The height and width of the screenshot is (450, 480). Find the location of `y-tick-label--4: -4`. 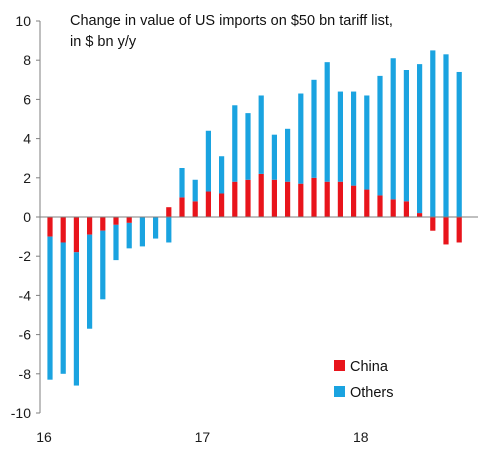

y-tick-label--4: -4 is located at coordinates (25, 295).